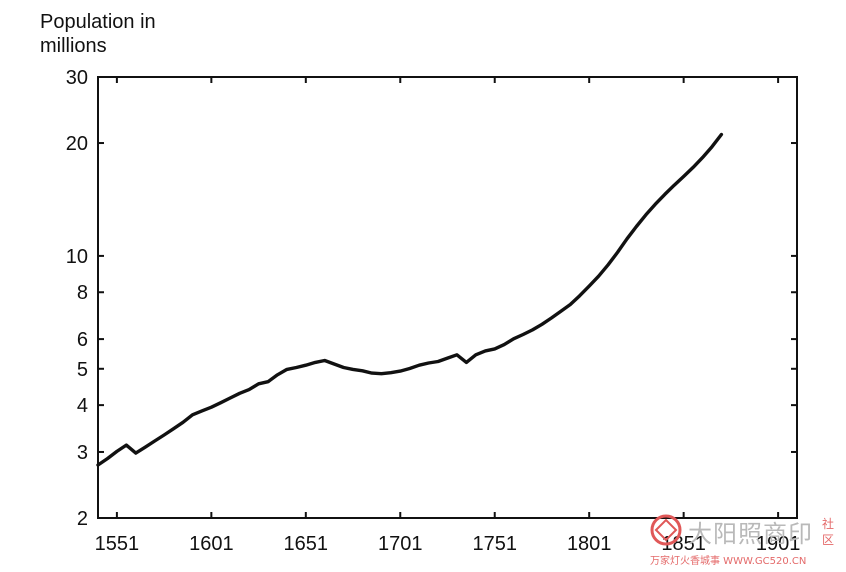 Image resolution: width=846 pixels, height=572 pixels. Describe the element at coordinates (98, 34) in the screenshot. I see `y-axis-label: Population in millions` at that location.